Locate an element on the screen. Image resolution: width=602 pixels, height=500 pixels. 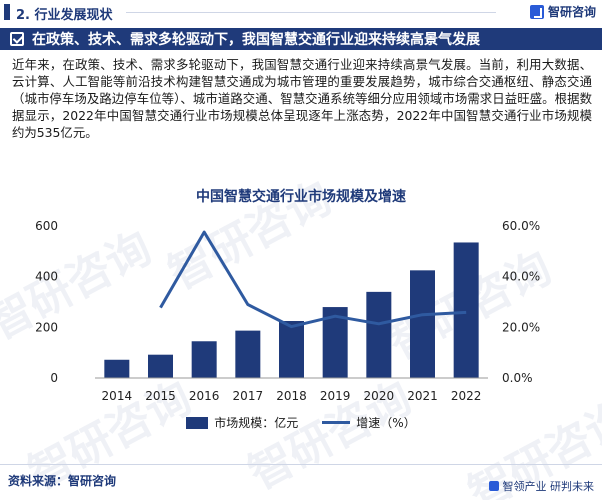
y-right-tick-label: 60.0% is located at coordinates (521, 226).